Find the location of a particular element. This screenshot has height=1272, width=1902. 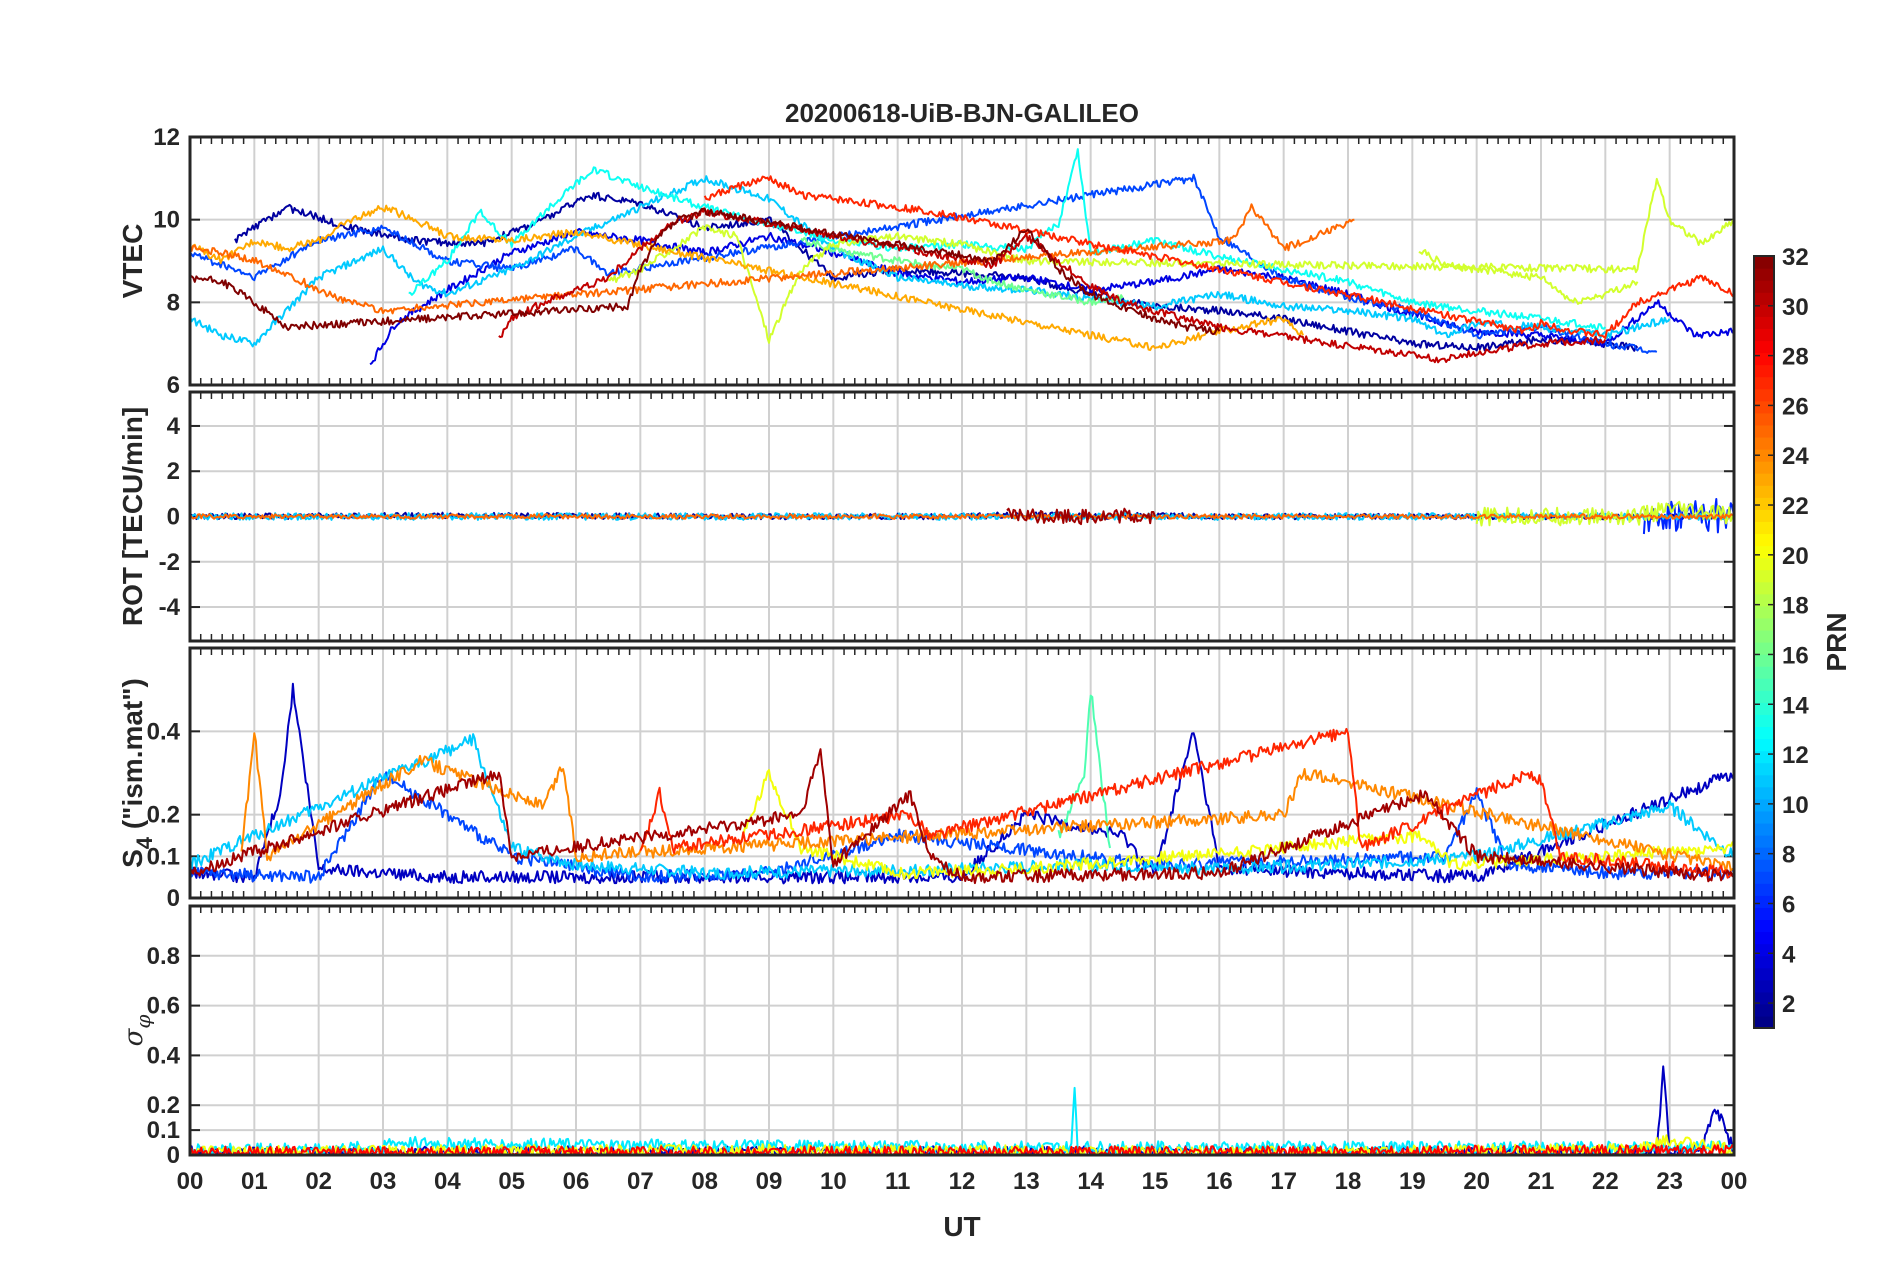

y-axis-label-sigma_phi: σφ is located at coordinates (137, 1031).